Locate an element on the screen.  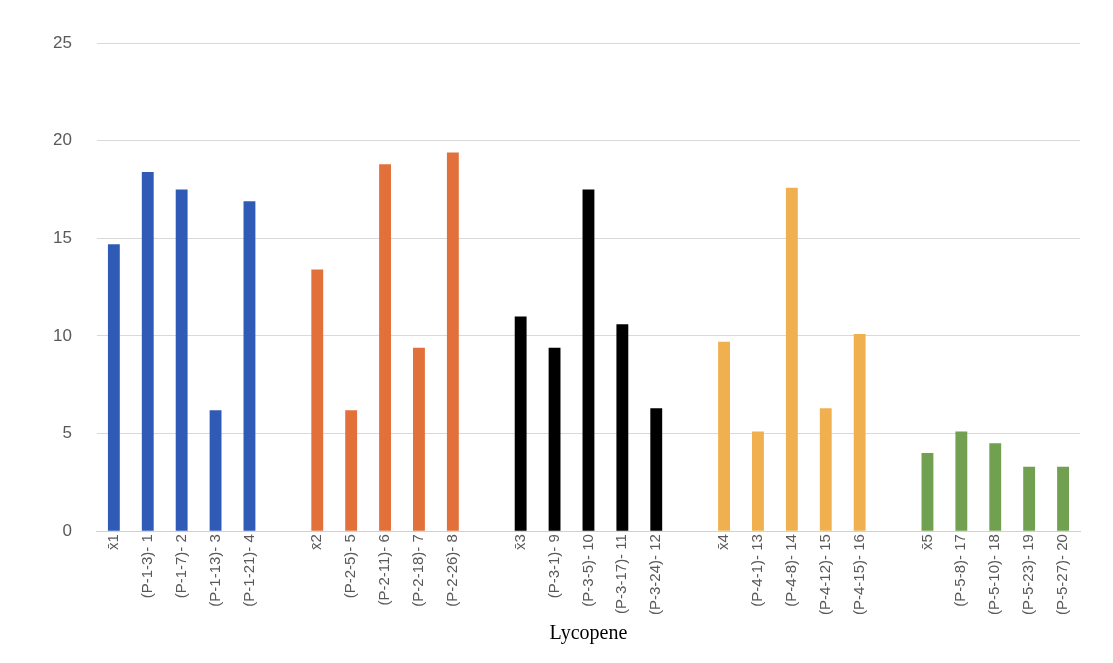
x-axis-title: Lycopene is located at coordinates (588, 633).